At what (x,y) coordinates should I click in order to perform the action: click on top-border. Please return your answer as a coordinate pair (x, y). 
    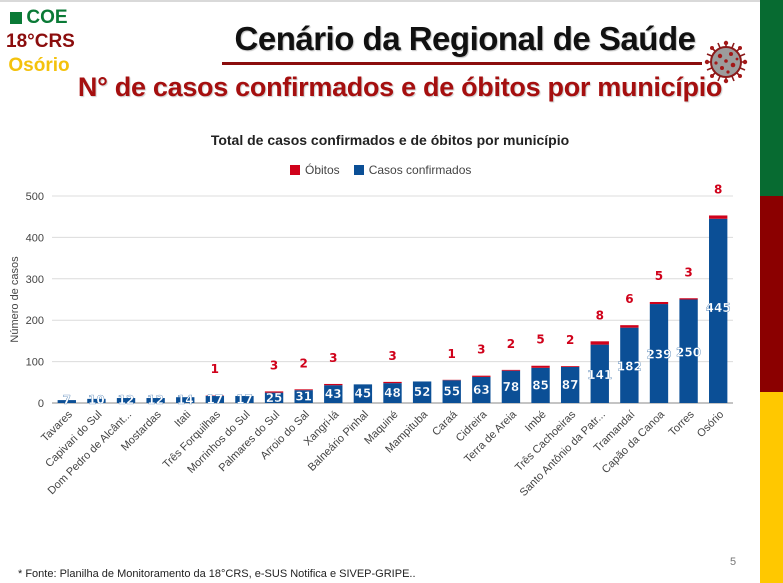
    Looking at the image, I should click on (380, 1).